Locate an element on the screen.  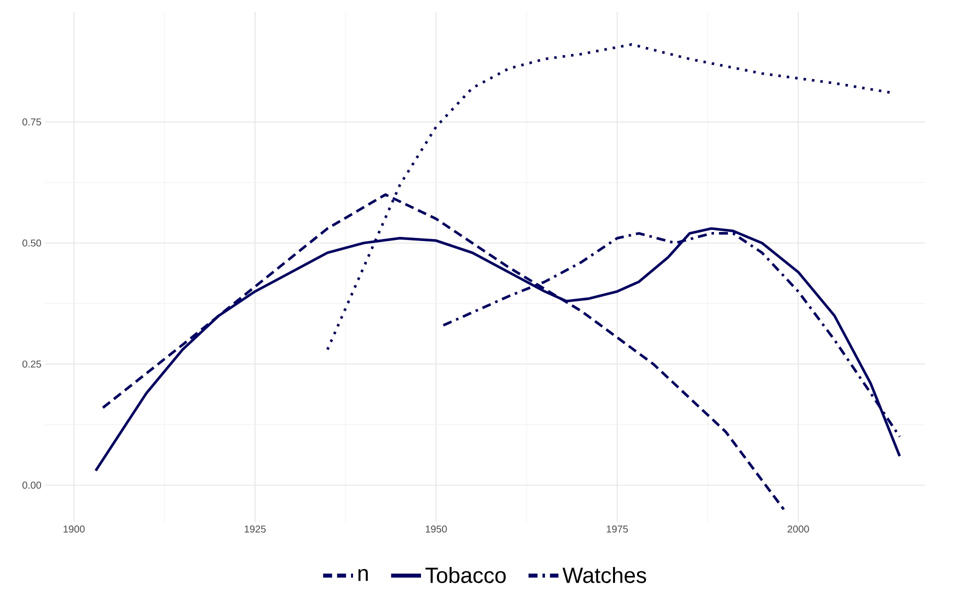
x-tick-label: 1900 is located at coordinates (74, 529).